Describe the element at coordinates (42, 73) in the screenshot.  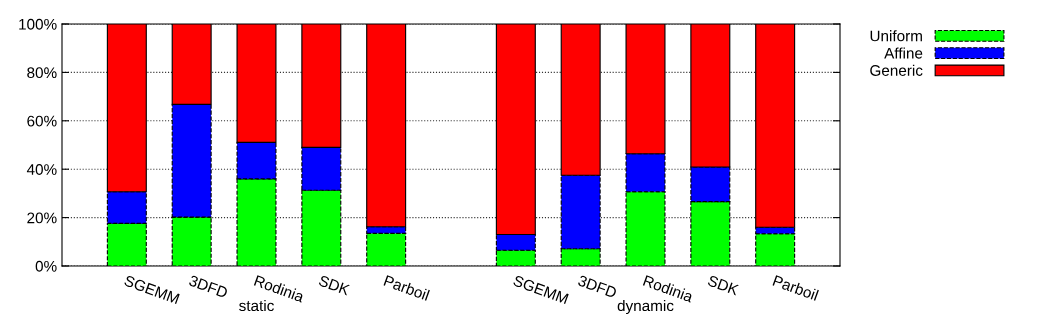
I see `y-tick-label: 80%` at that location.